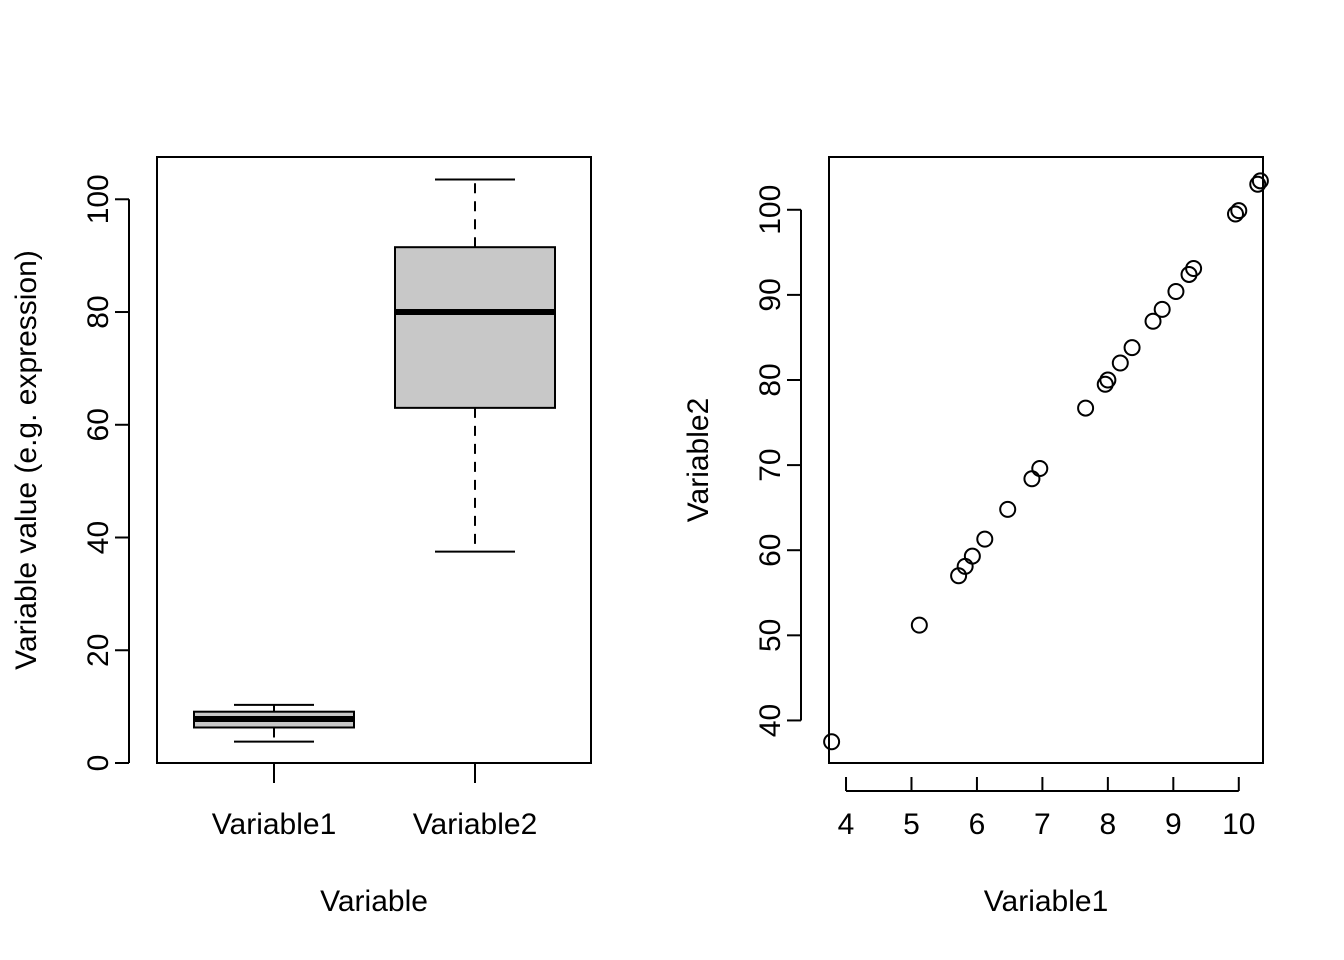 The width and height of the screenshot is (1344, 960). What do you see at coordinates (98, 763) in the screenshot?
I see `boxplot-y-tick-label: 0` at bounding box center [98, 763].